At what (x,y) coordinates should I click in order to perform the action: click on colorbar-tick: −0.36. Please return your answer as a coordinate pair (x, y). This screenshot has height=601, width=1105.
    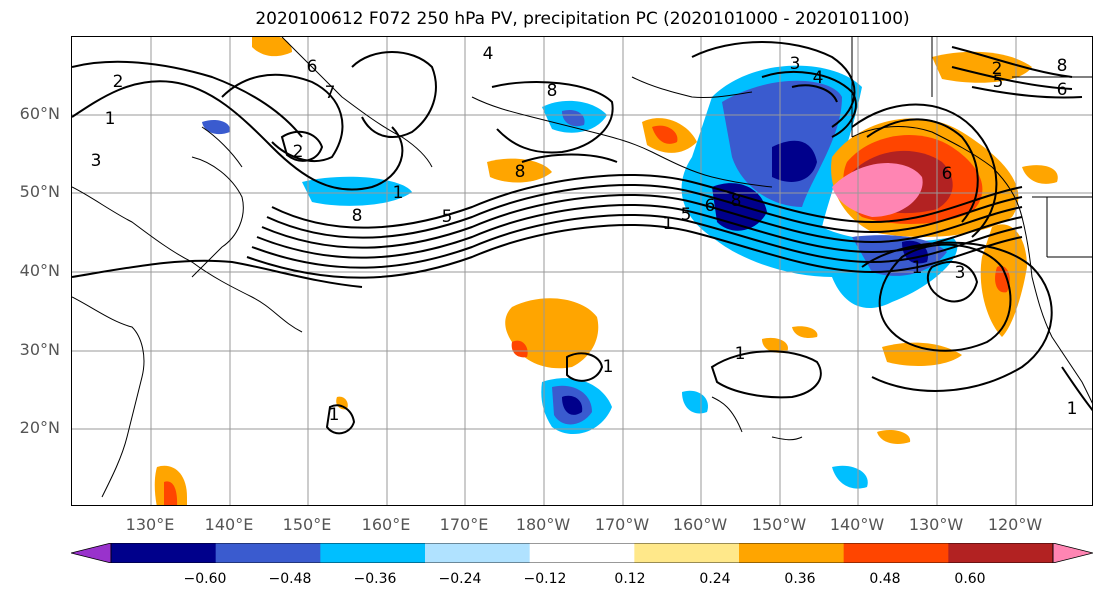
    Looking at the image, I should click on (375, 579).